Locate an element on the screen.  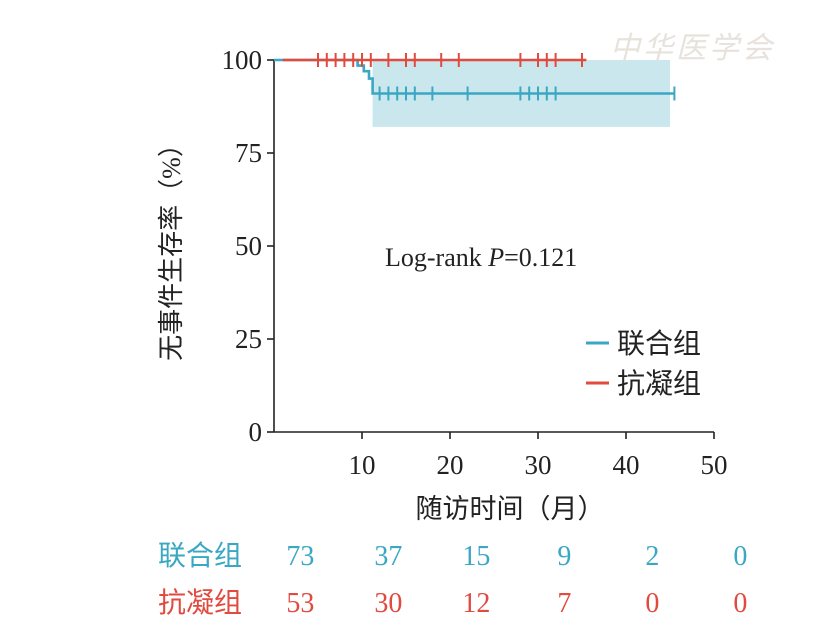
risk-table: 联合组 73 37 15 9 2 0 抗凝组 53 30 12 7 0 0 is located at coordinates (452, 579).